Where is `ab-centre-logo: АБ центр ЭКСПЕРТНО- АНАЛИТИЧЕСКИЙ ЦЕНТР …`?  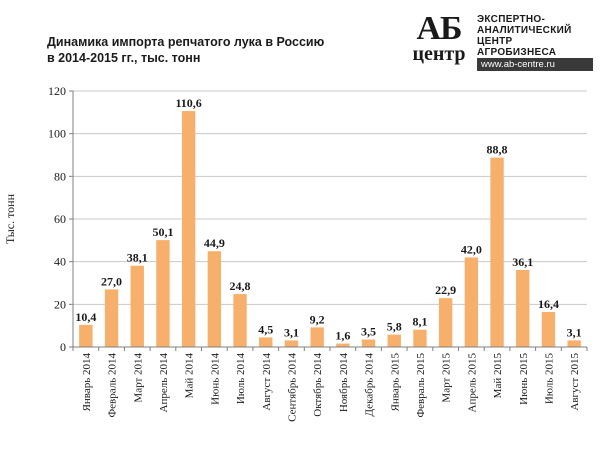
ab-centre-logo: АБ центр ЭКСПЕРТНО- АНАЛИТИЧЕСКИЙ ЦЕНТР … is located at coordinates (500, 43).